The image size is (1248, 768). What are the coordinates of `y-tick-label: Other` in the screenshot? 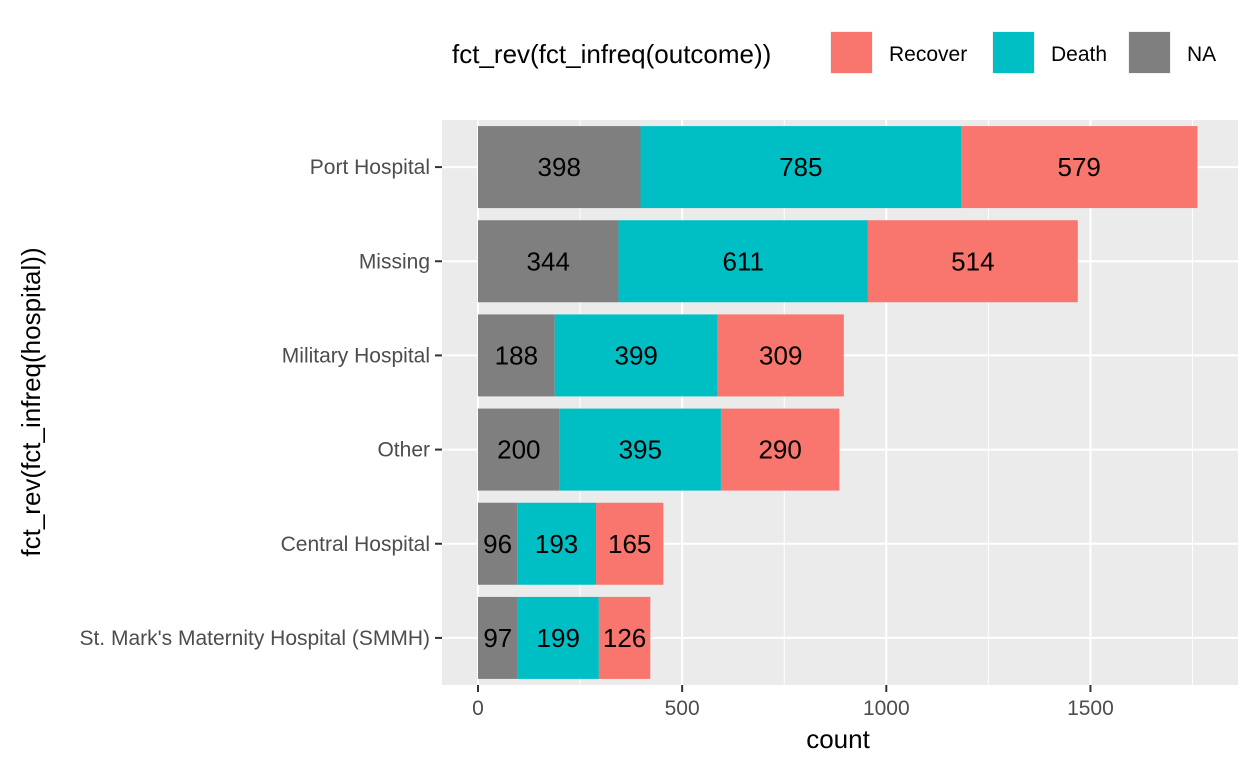 It's located at (403, 450).